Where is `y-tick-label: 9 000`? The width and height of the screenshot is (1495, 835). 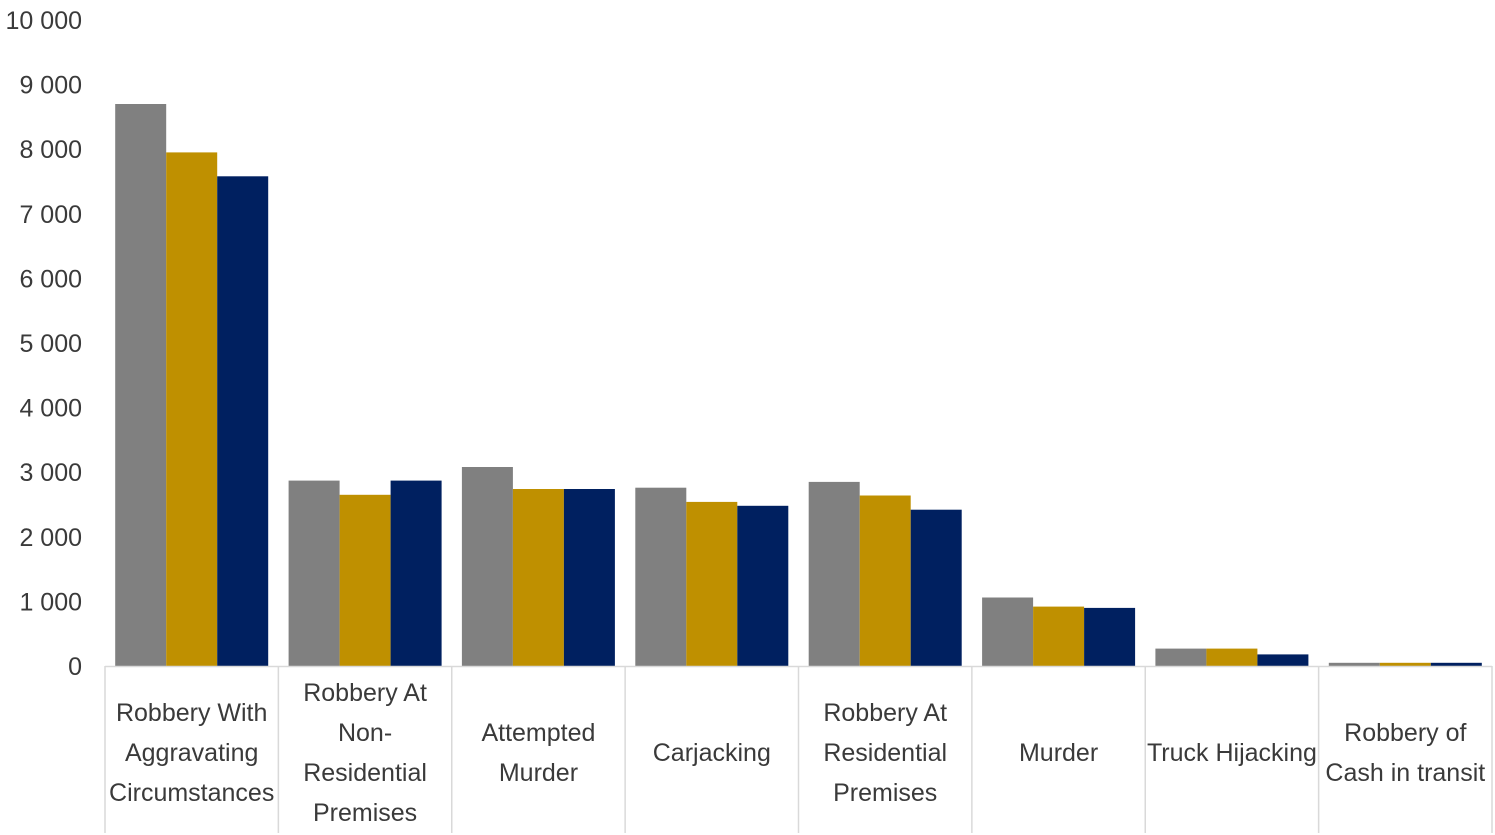
y-tick-label: 9 000 is located at coordinates (50, 86).